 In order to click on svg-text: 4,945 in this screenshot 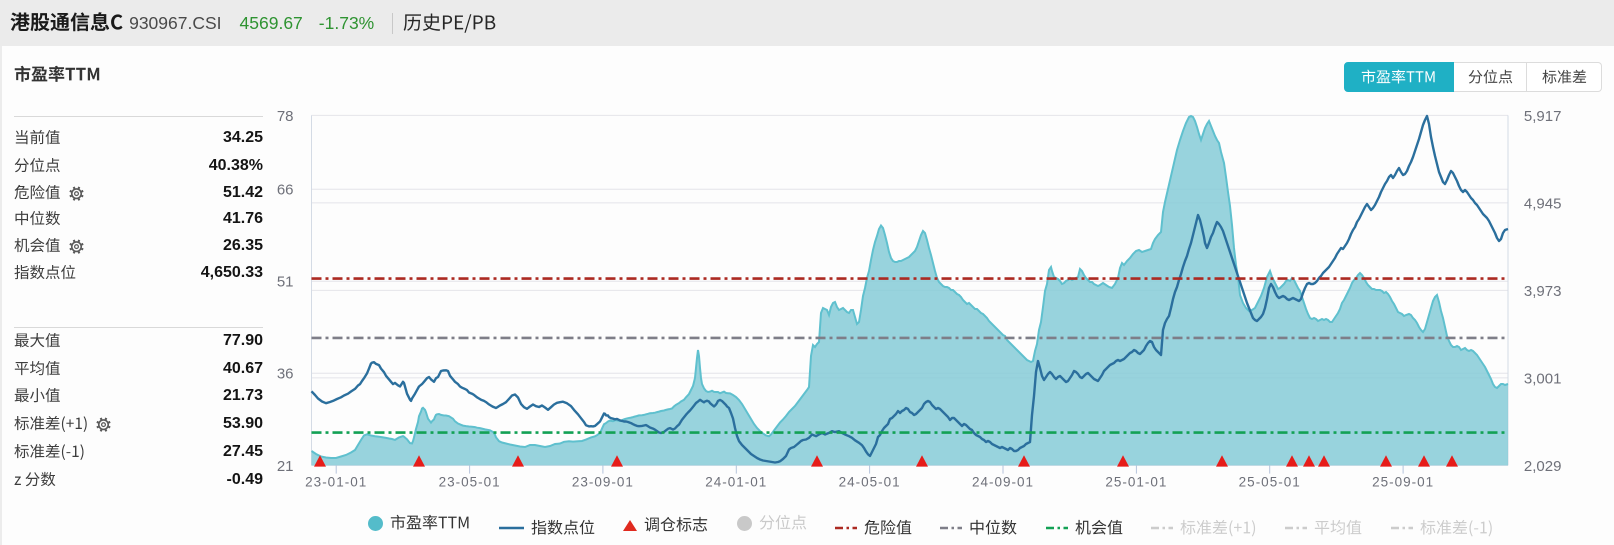, I will do `click(1543, 203)`.